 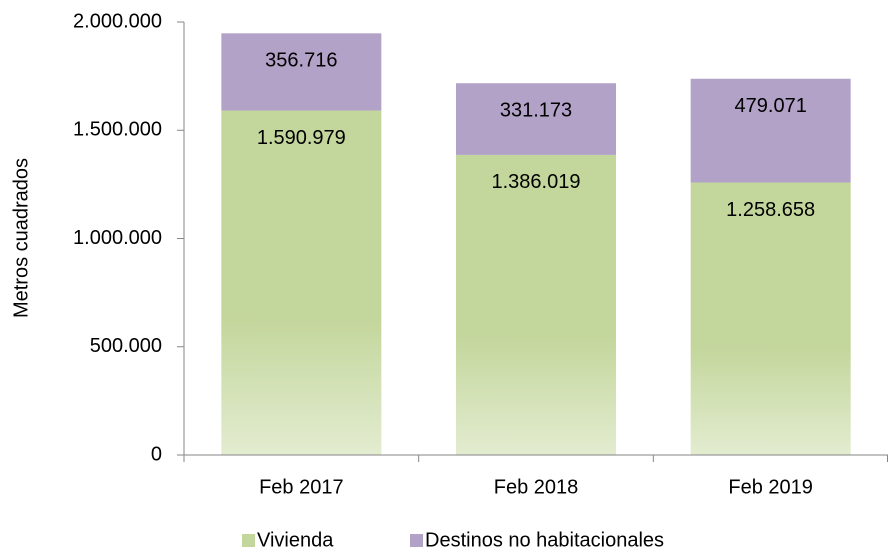 What do you see at coordinates (536, 487) in the screenshot?
I see `x-tick-label: Feb 2018` at bounding box center [536, 487].